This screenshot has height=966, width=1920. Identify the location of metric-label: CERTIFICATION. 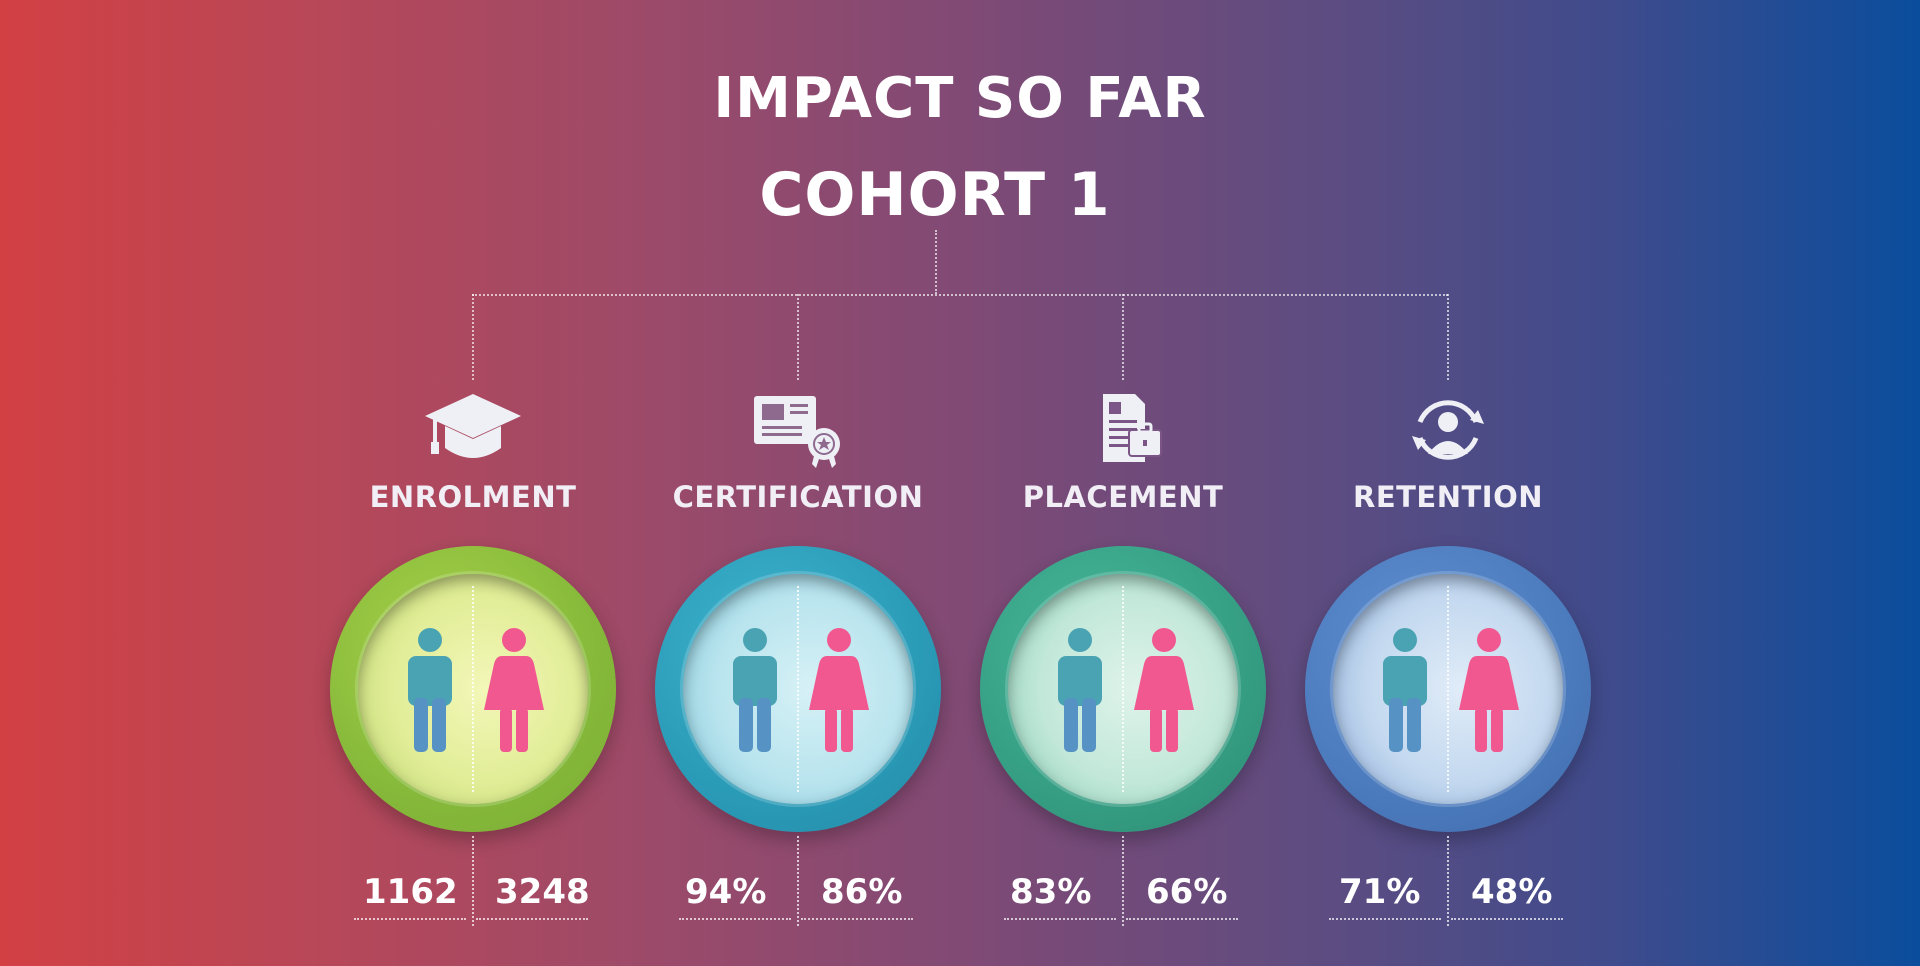
(798, 497).